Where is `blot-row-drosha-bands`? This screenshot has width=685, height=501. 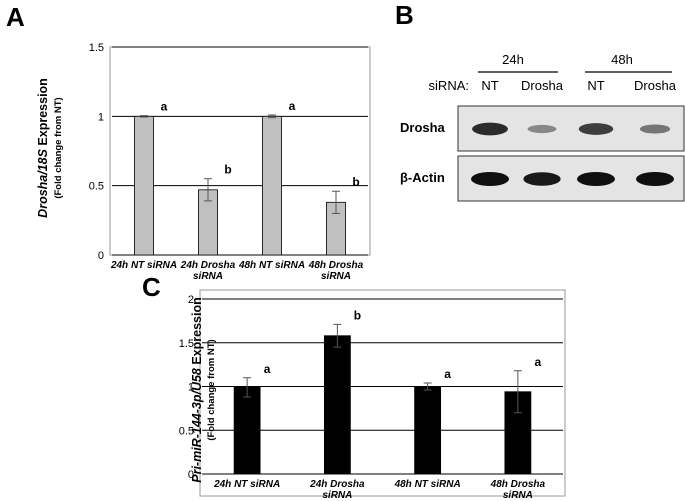
blot-row-drosha-bands is located at coordinates (571, 129).